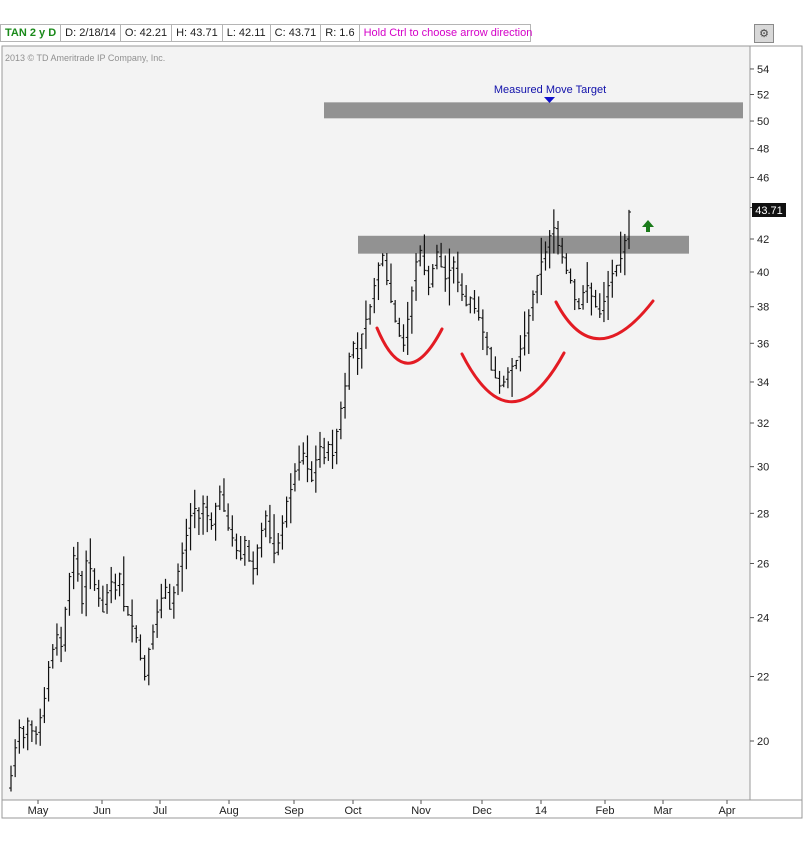  What do you see at coordinates (85, 58) in the screenshot?
I see `copyright-text: 2013 © TD Ameritrade IP Company, Inc.` at bounding box center [85, 58].